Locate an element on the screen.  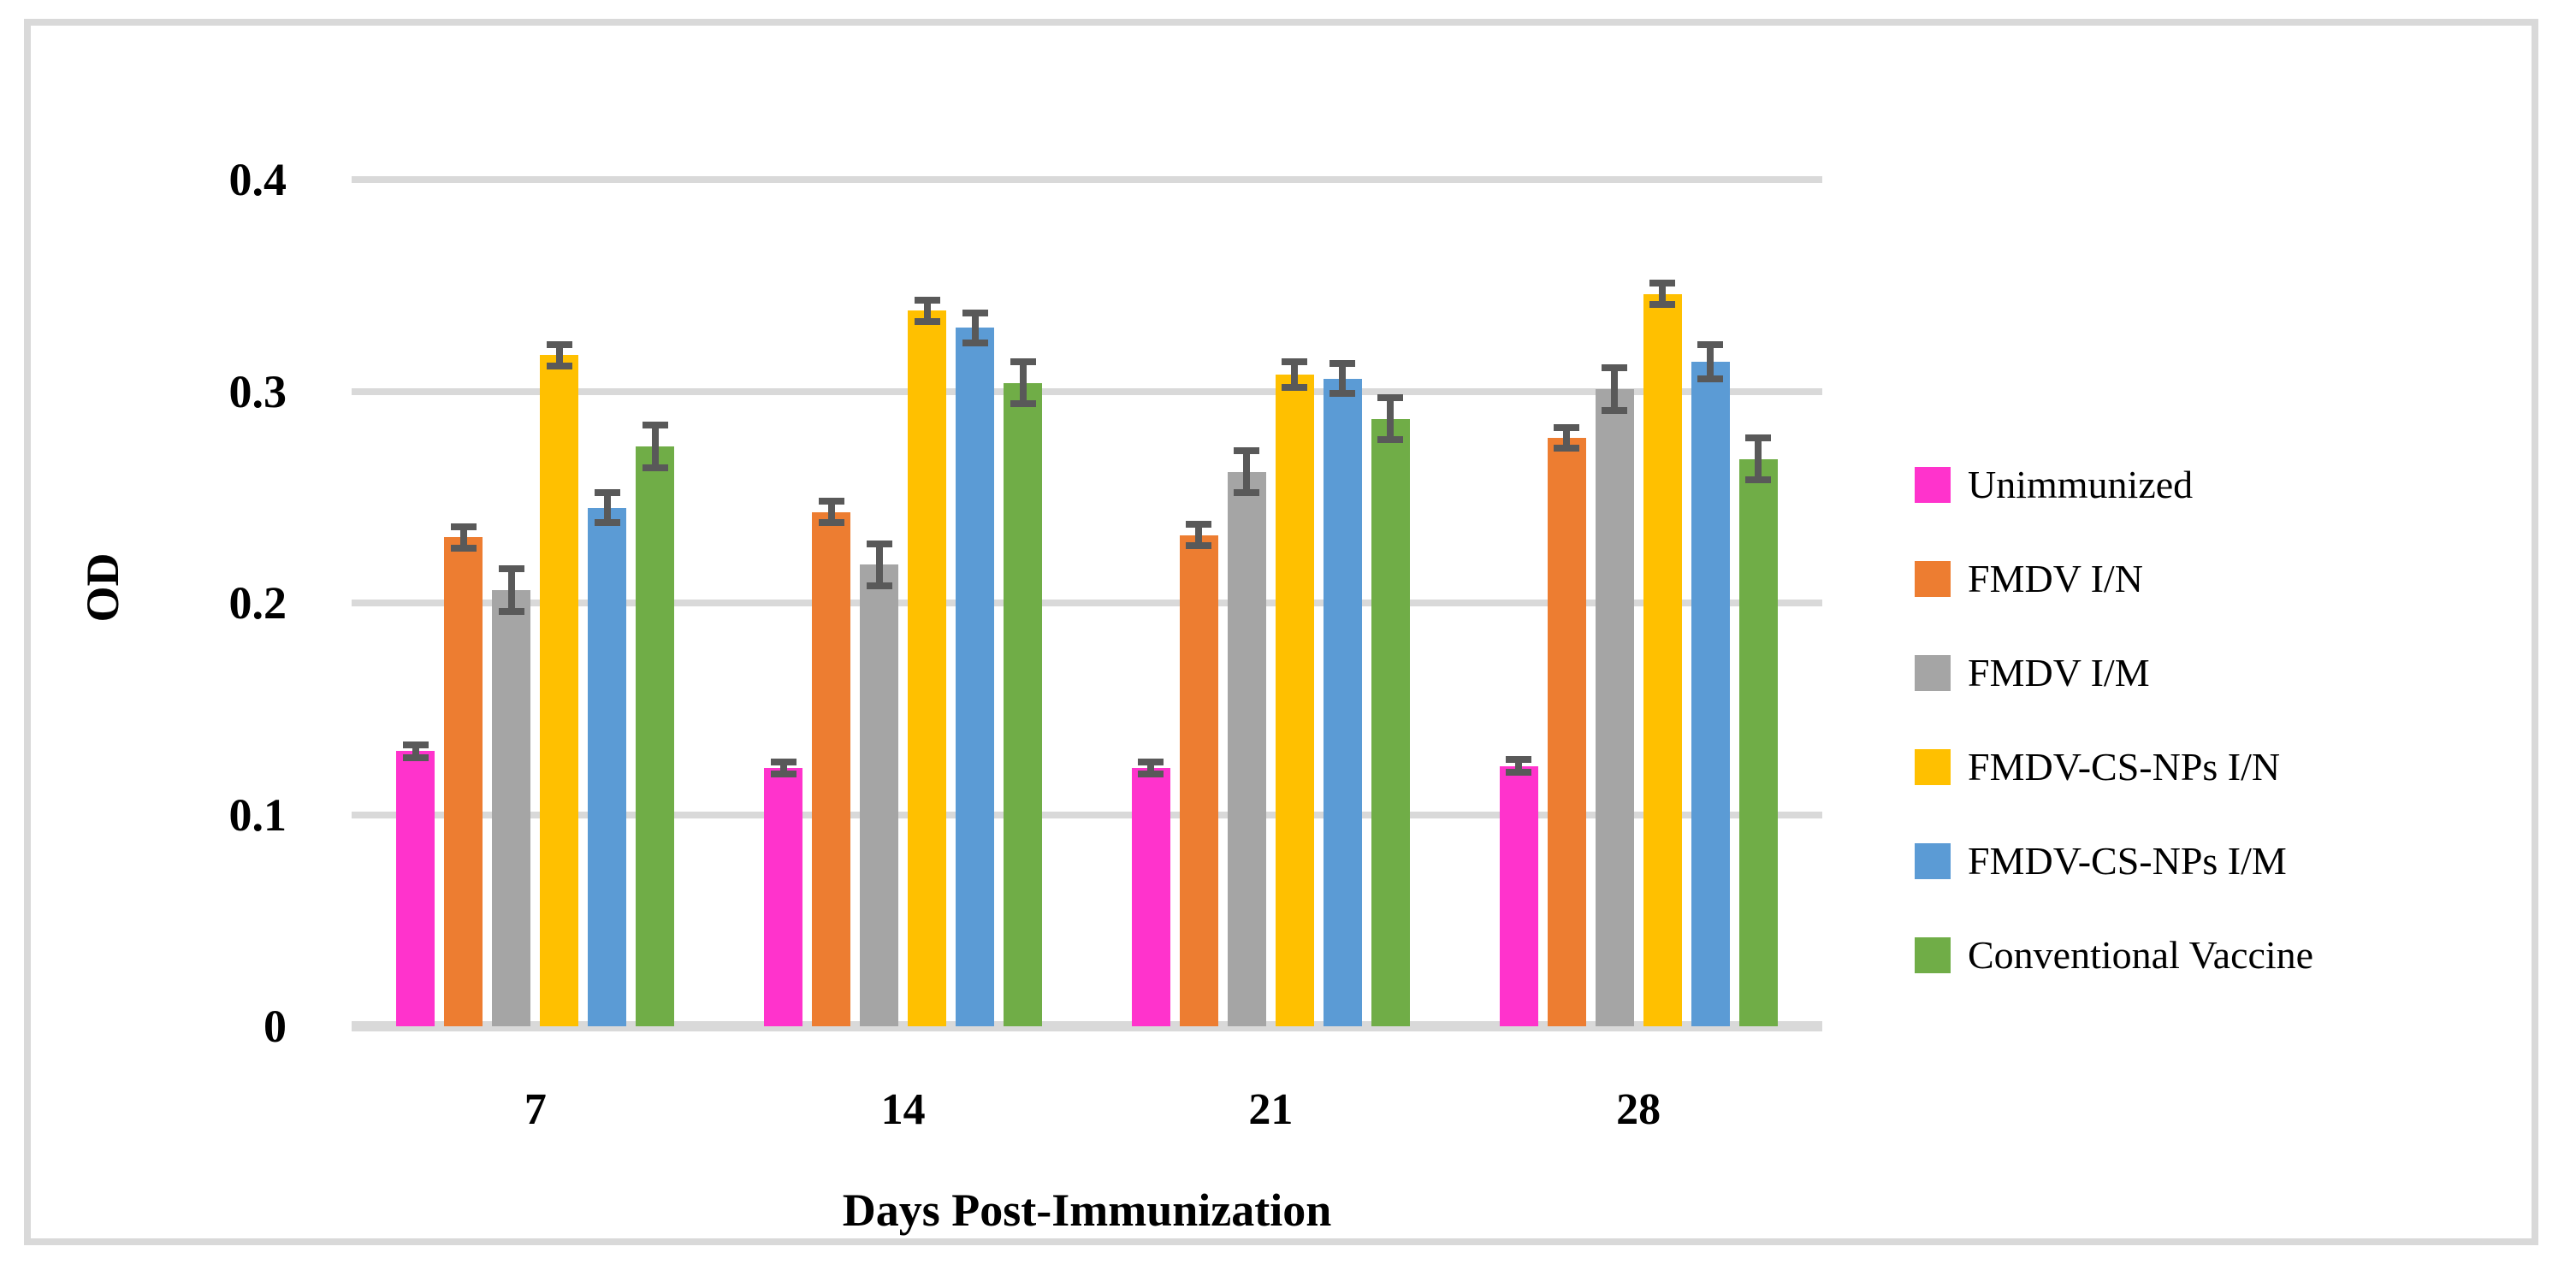
bar-fmdv-cs-nps-i-m-day14 is located at coordinates (976, 677).